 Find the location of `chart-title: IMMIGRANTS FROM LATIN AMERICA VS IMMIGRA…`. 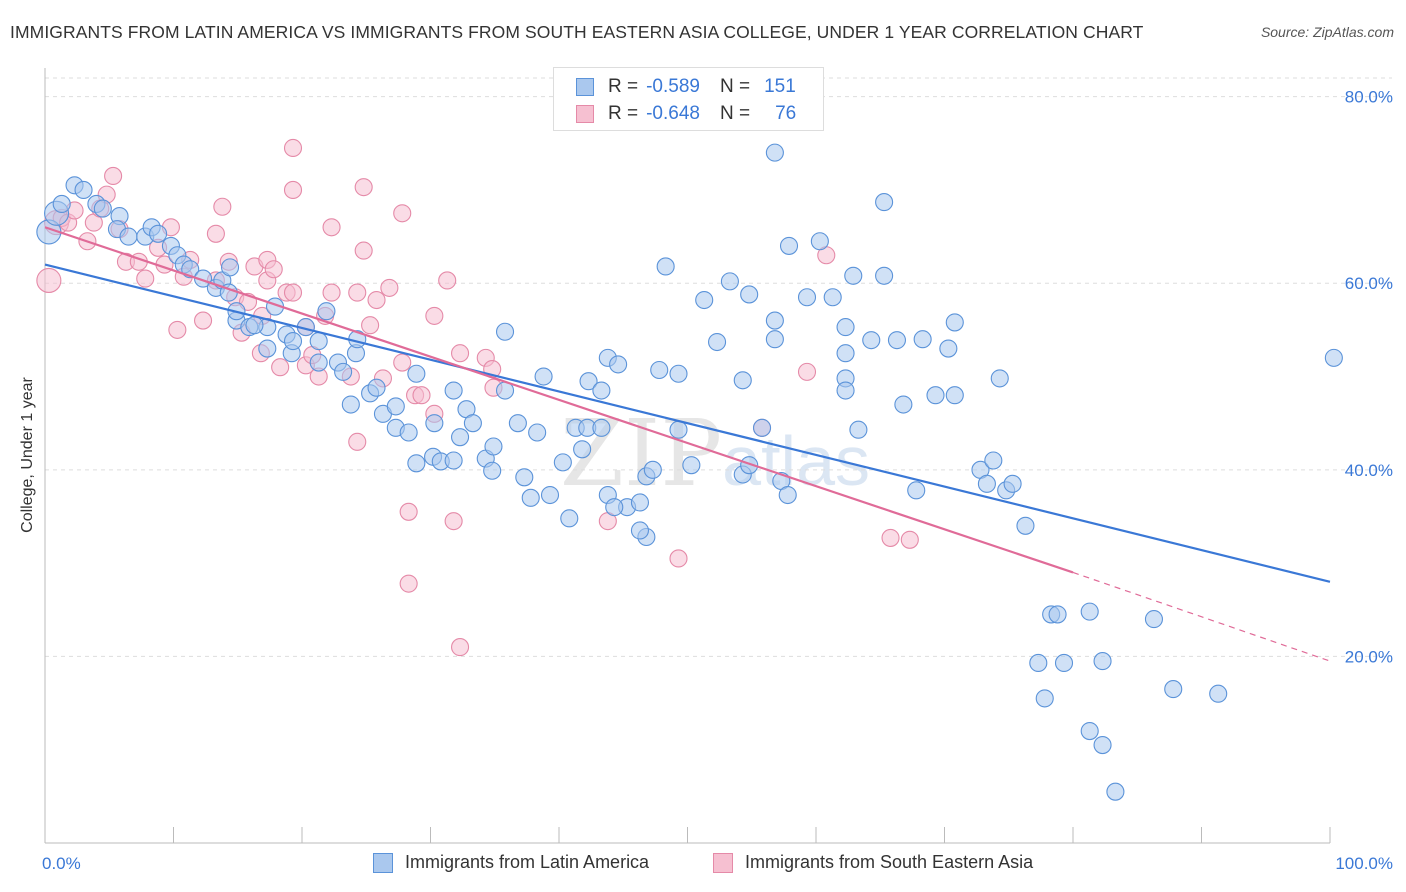

chart-title: IMMIGRANTS FROM LATIN AMERICA VS IMMIGRA… is located at coordinates (577, 32).